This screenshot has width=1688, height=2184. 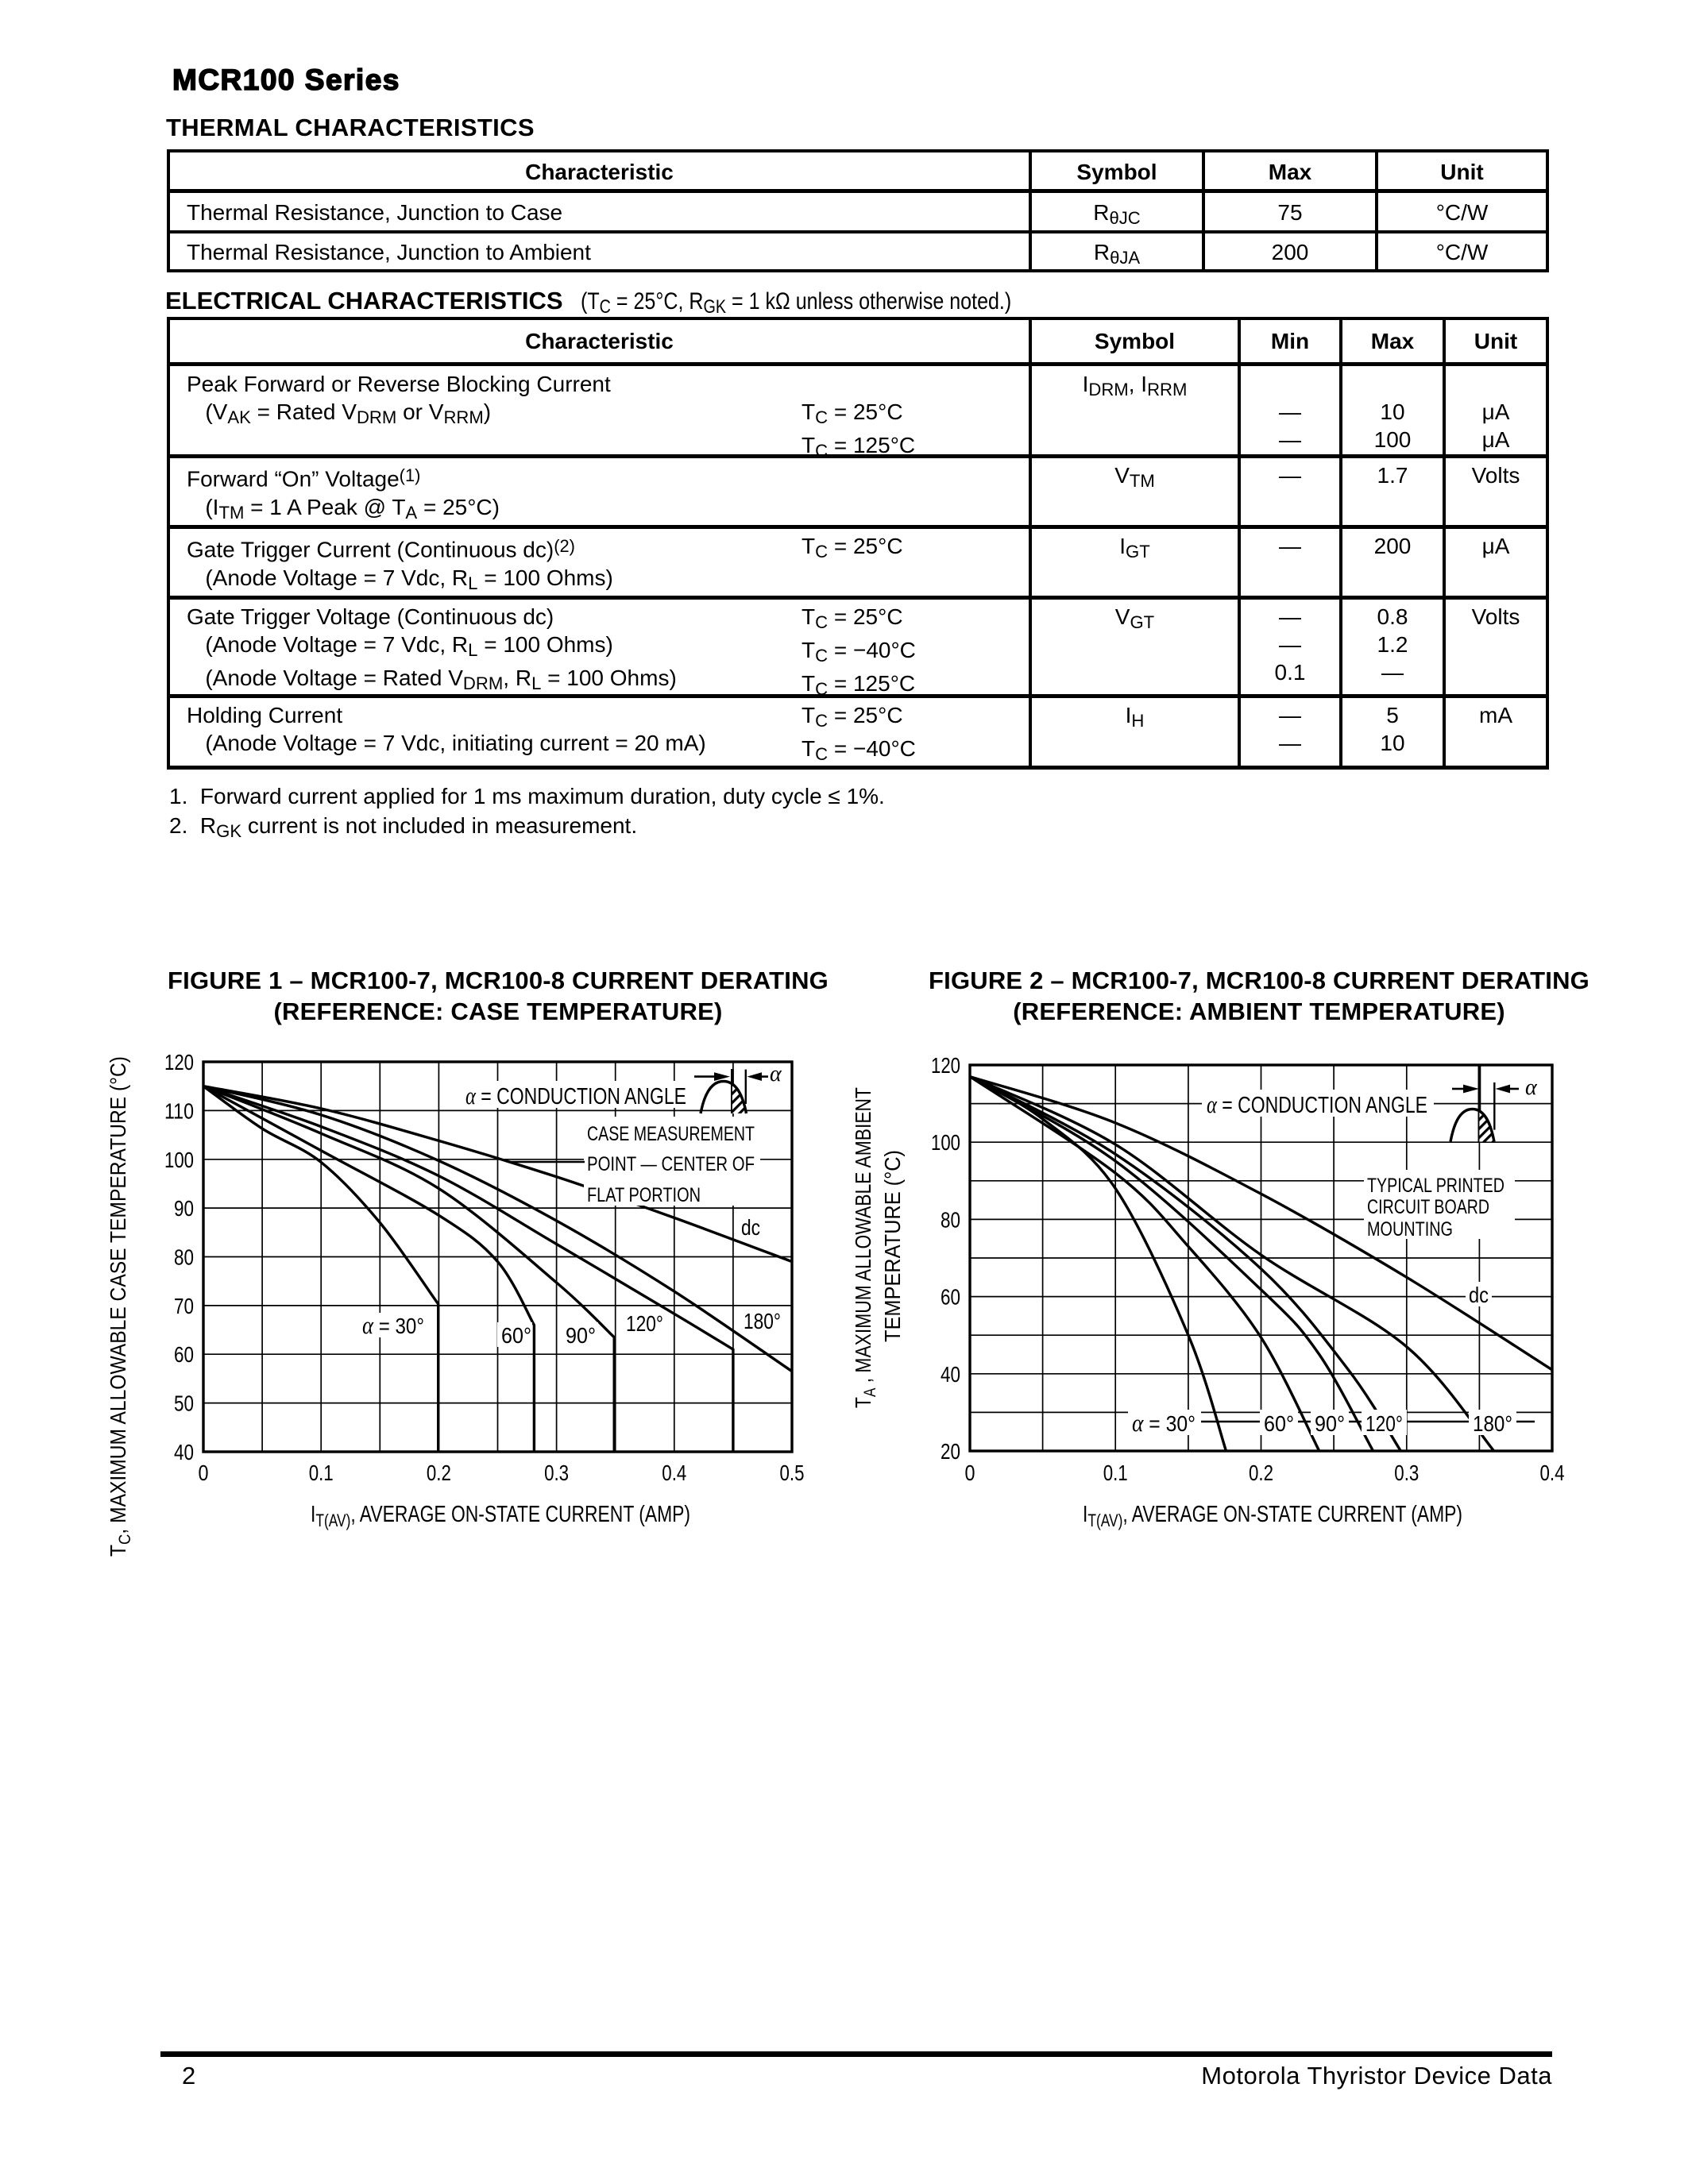 What do you see at coordinates (1436, 1186) in the screenshot?
I see `svg-text: TYPICAL PRINTED` at bounding box center [1436, 1186].